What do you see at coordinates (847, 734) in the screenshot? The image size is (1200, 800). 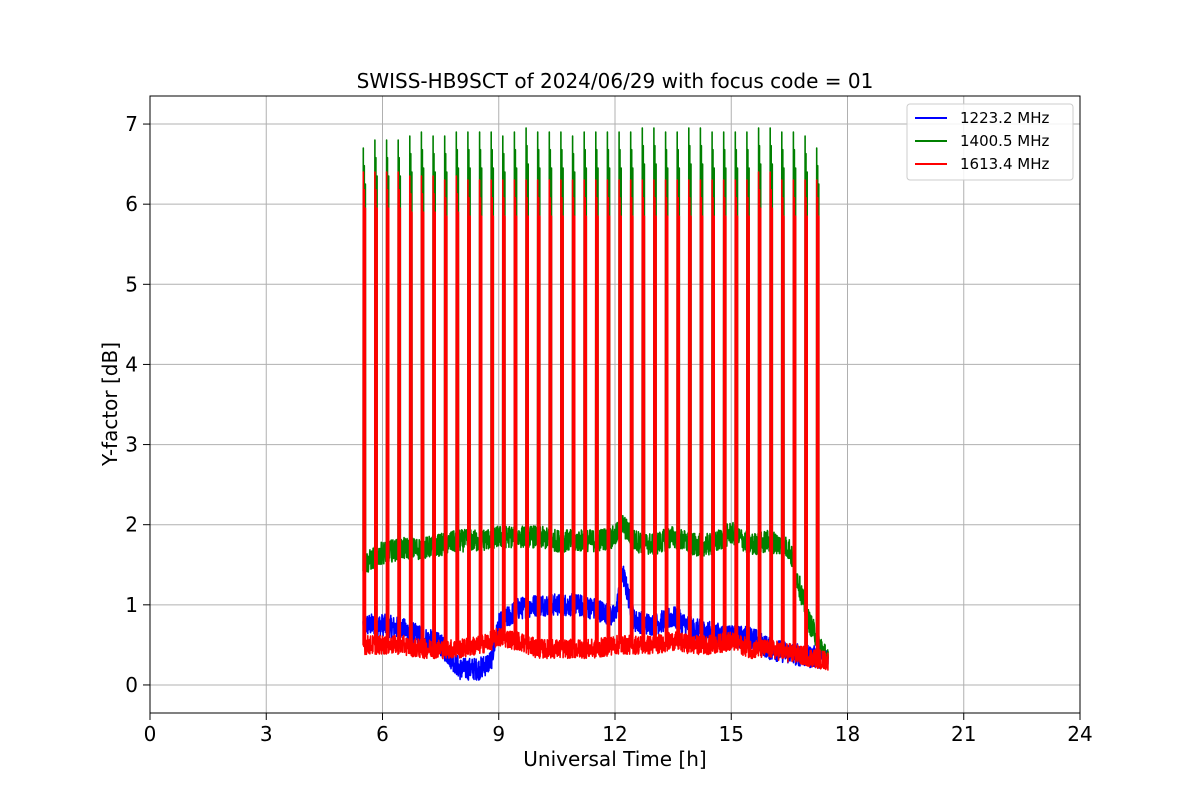 I see `x-tick-label: 18` at bounding box center [847, 734].